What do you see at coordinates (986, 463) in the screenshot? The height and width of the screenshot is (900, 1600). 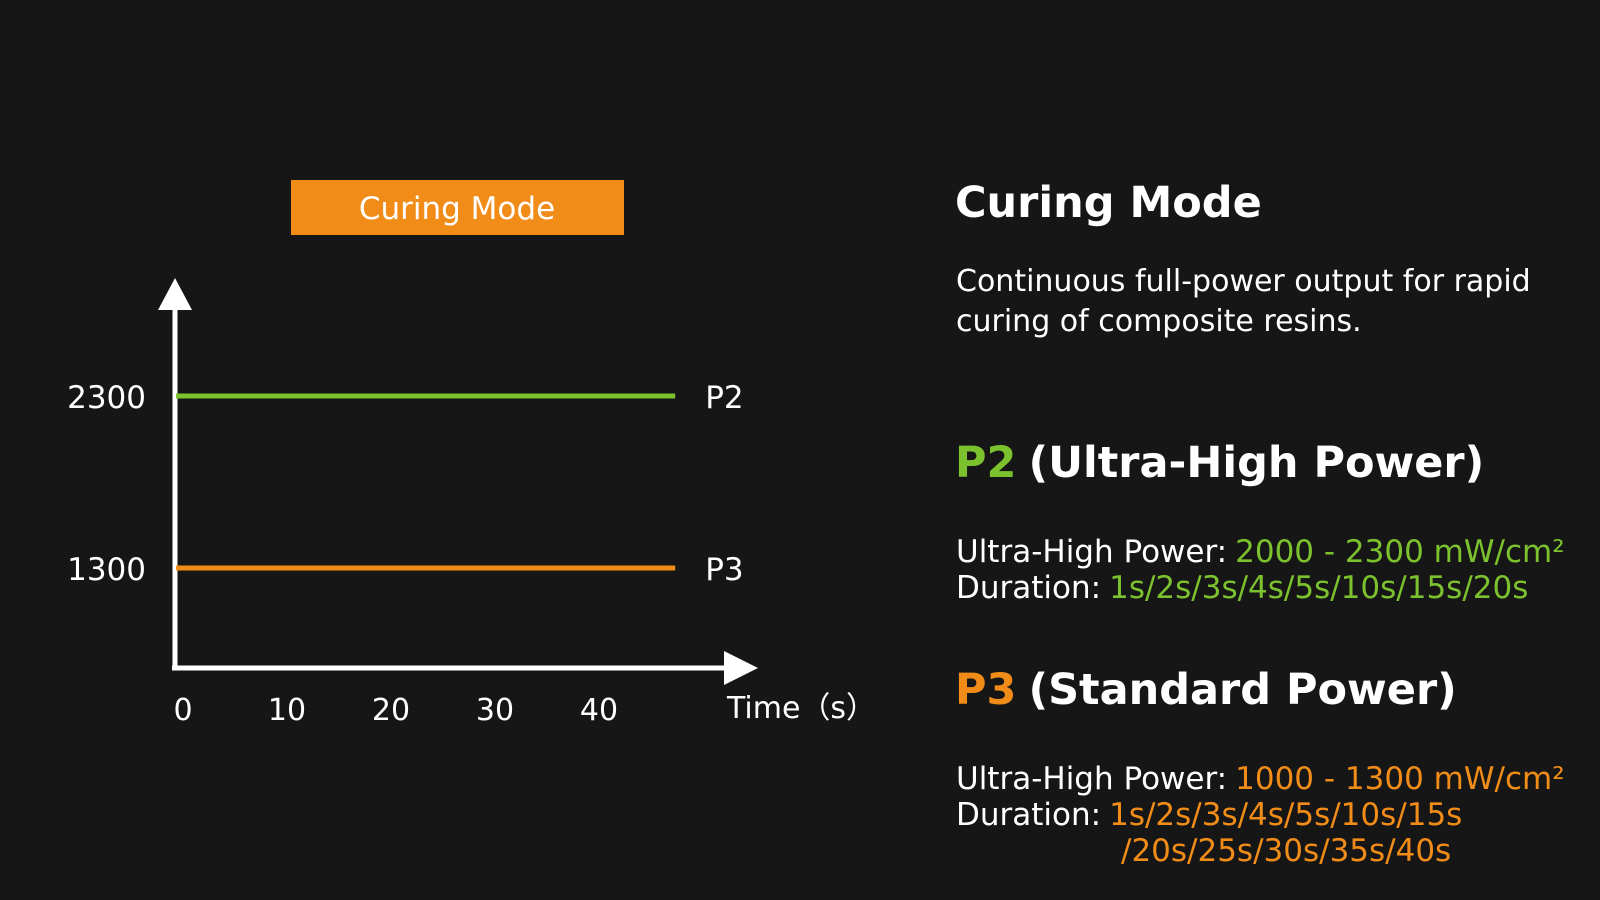 I see `p2-code: P2` at bounding box center [986, 463].